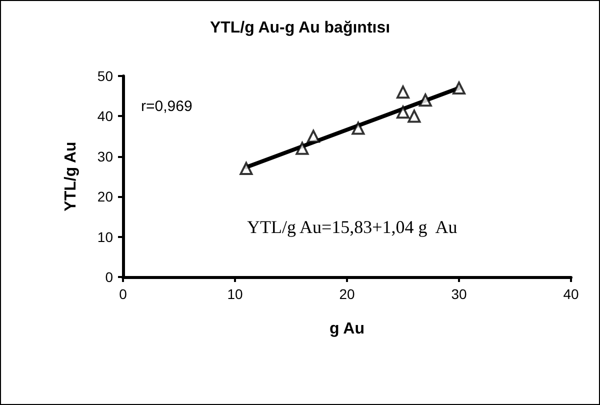 Image resolution: width=600 pixels, height=405 pixels. I want to click on y-axis-title: YTL/g Au, so click(71, 177).